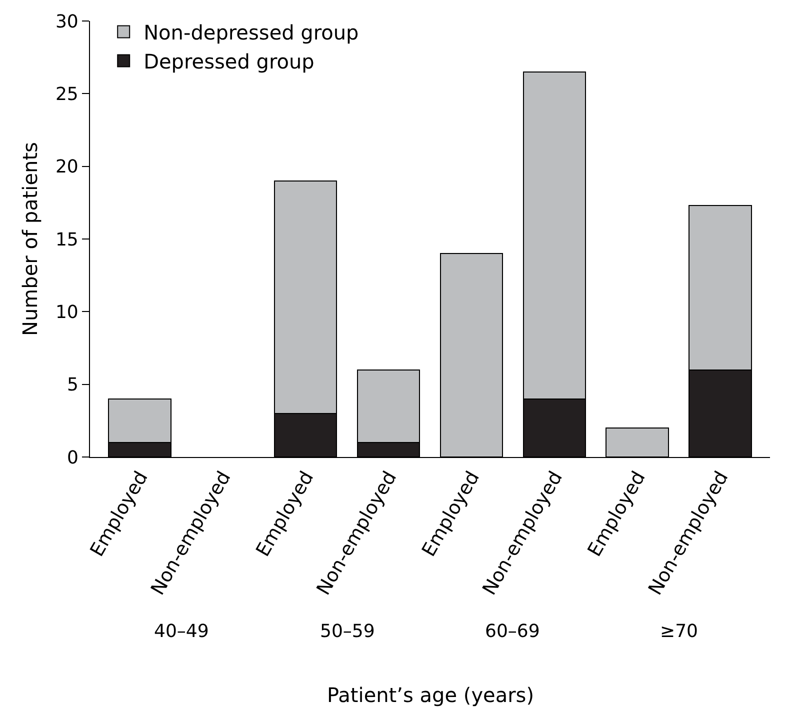 The width and height of the screenshot is (790, 712). I want to click on y-tick-label: 15, so click(66, 239).